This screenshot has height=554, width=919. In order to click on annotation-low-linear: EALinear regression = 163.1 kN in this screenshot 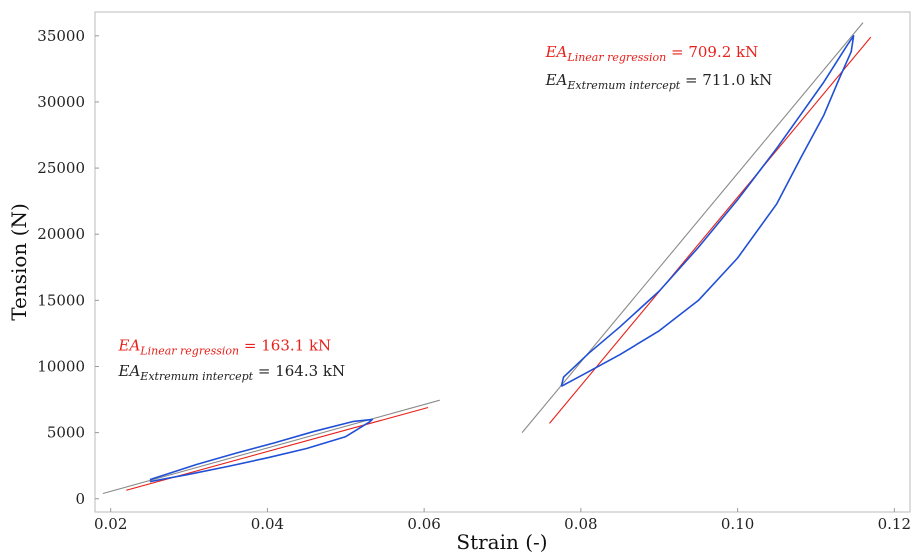, I will do `click(225, 347)`.